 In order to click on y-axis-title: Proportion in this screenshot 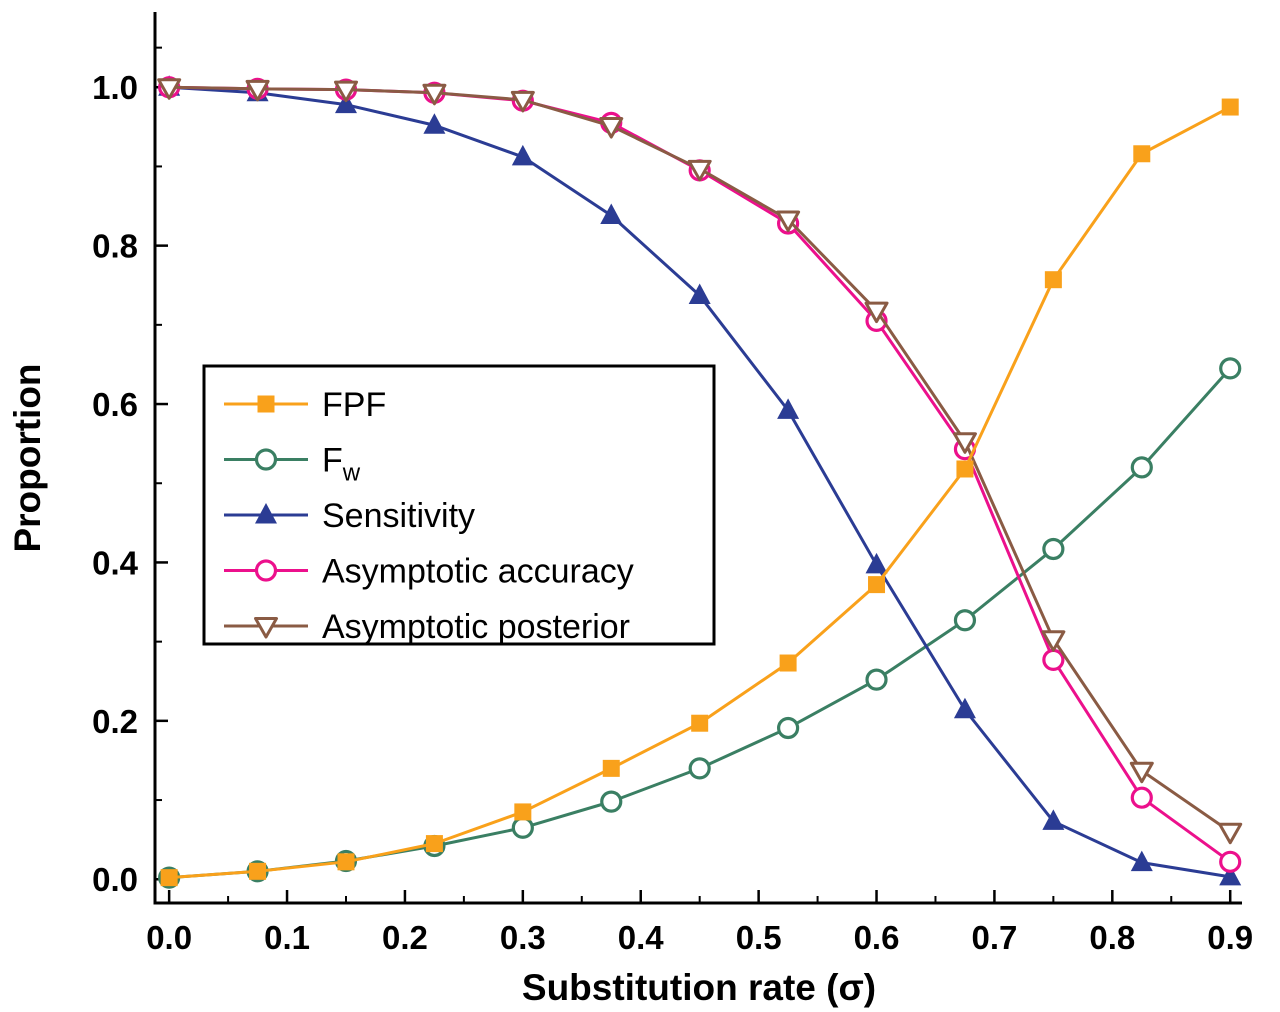, I will do `click(27, 457)`.